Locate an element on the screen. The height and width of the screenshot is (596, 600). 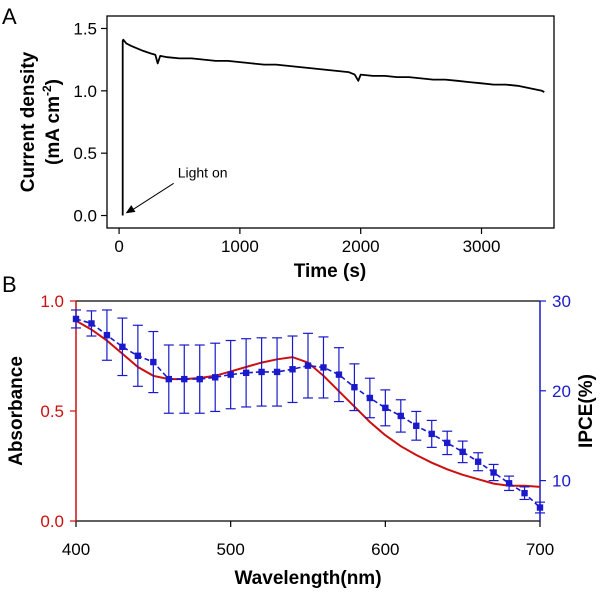
panel-b-left-ytick-label: 0.5 is located at coordinates (52, 411).